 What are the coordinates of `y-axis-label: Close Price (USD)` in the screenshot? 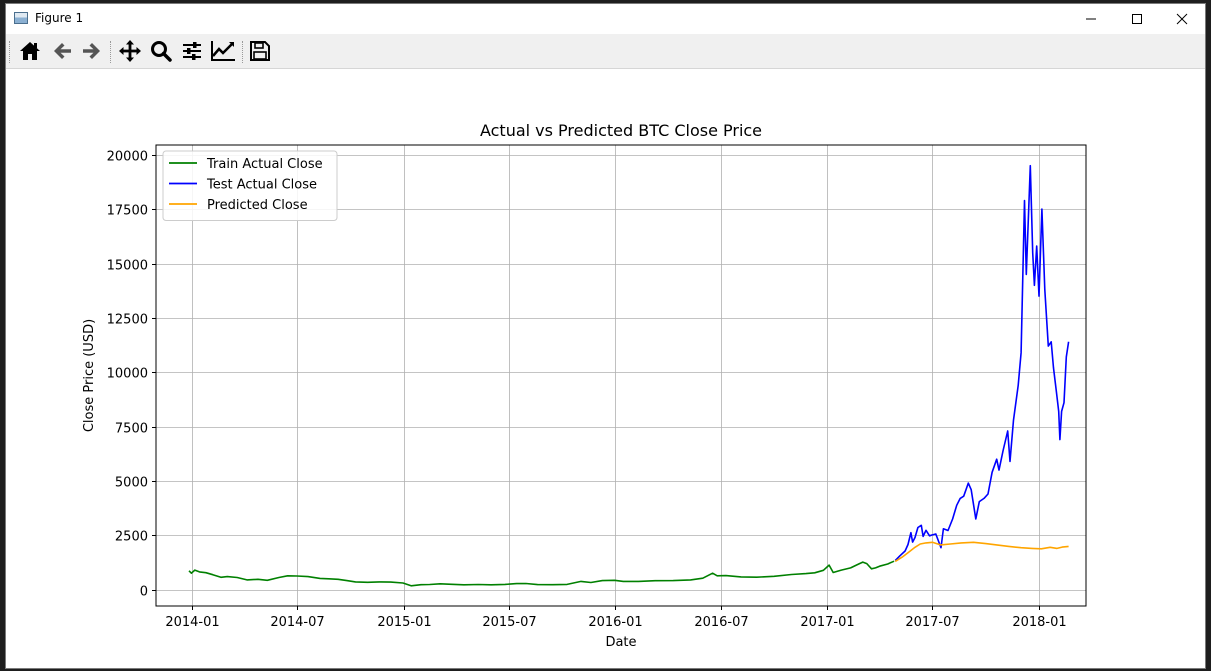 It's located at (89, 375).